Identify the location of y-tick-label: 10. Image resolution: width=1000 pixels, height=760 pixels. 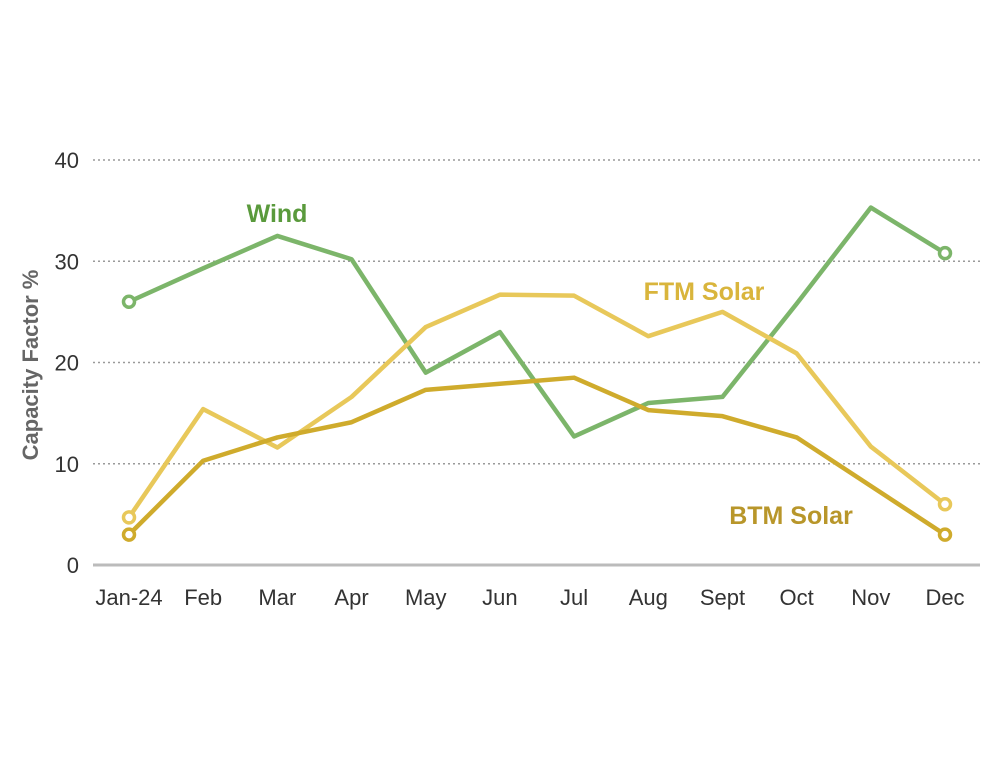
(67, 464).